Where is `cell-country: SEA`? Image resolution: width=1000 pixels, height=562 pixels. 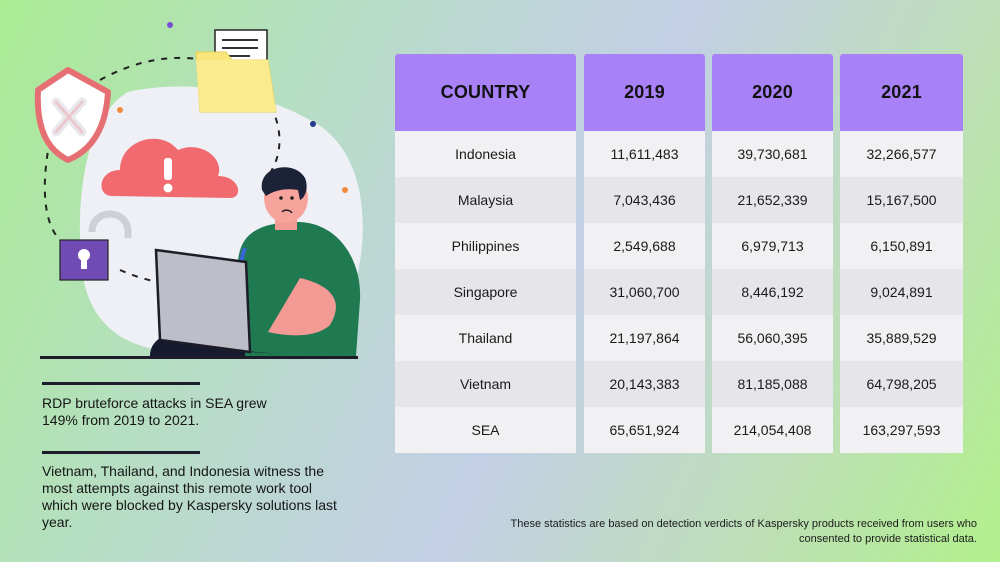 cell-country: SEA is located at coordinates (485, 430).